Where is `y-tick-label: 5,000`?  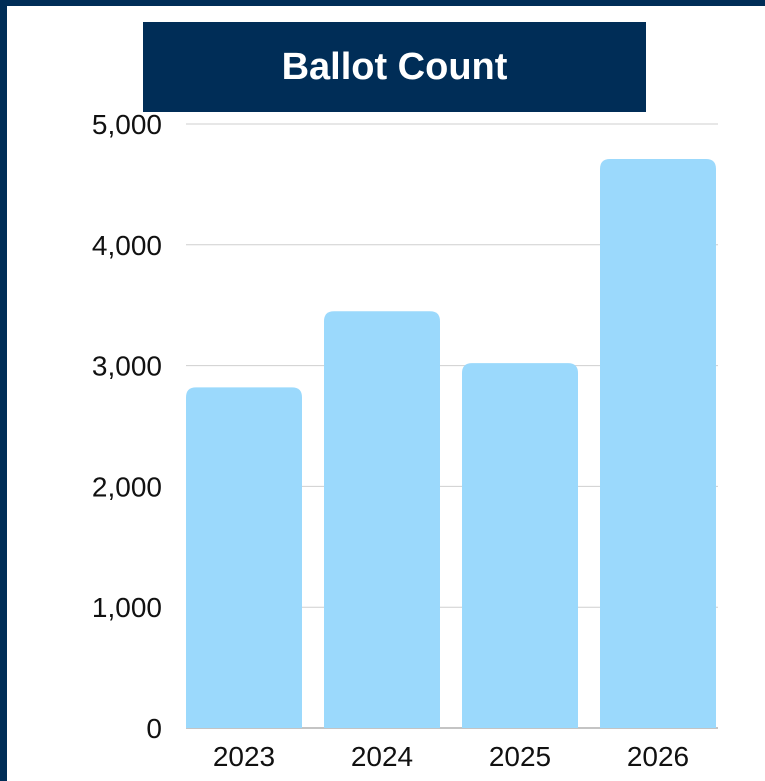
y-tick-label: 5,000 is located at coordinates (127, 124).